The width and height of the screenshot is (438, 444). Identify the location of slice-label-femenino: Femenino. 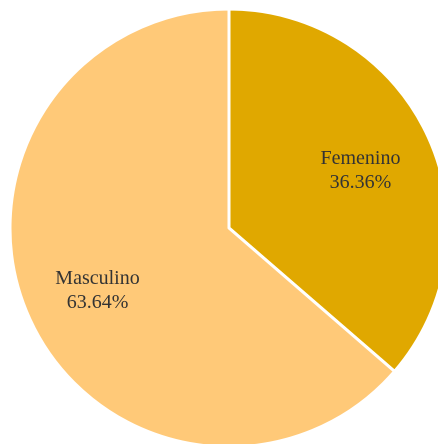
(360, 158).